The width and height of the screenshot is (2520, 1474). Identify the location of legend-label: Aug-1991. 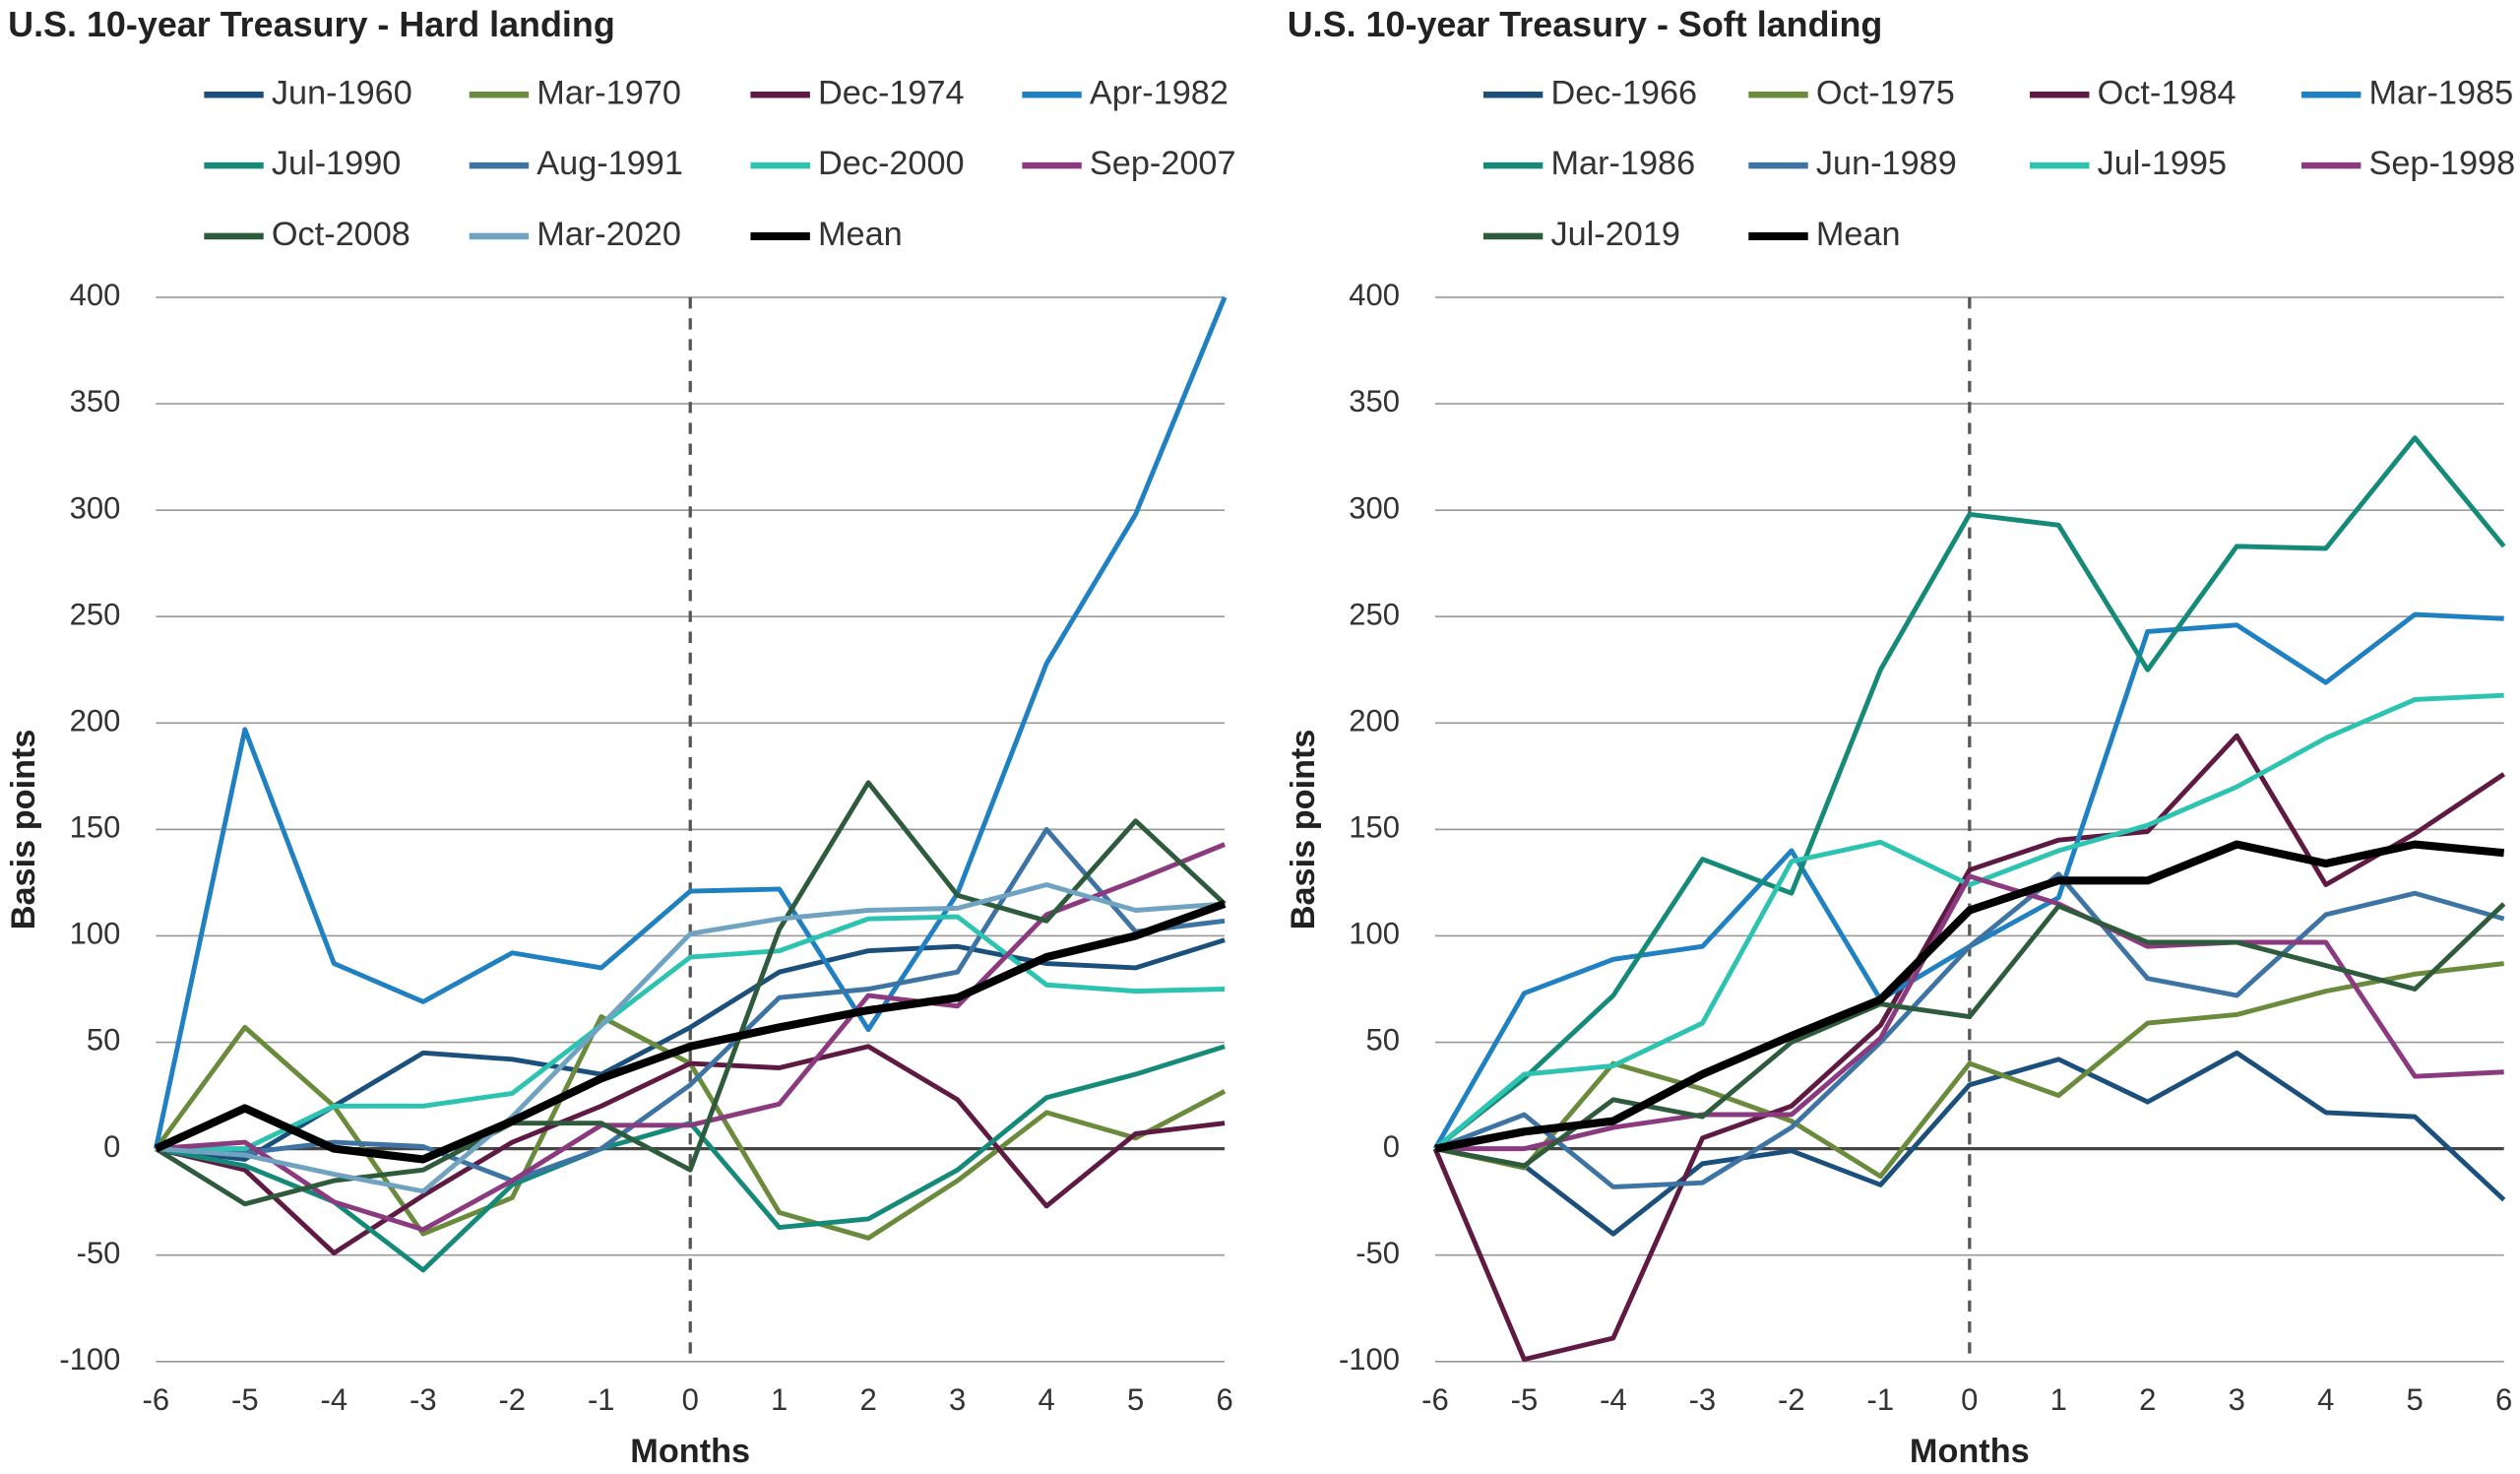
(609, 163).